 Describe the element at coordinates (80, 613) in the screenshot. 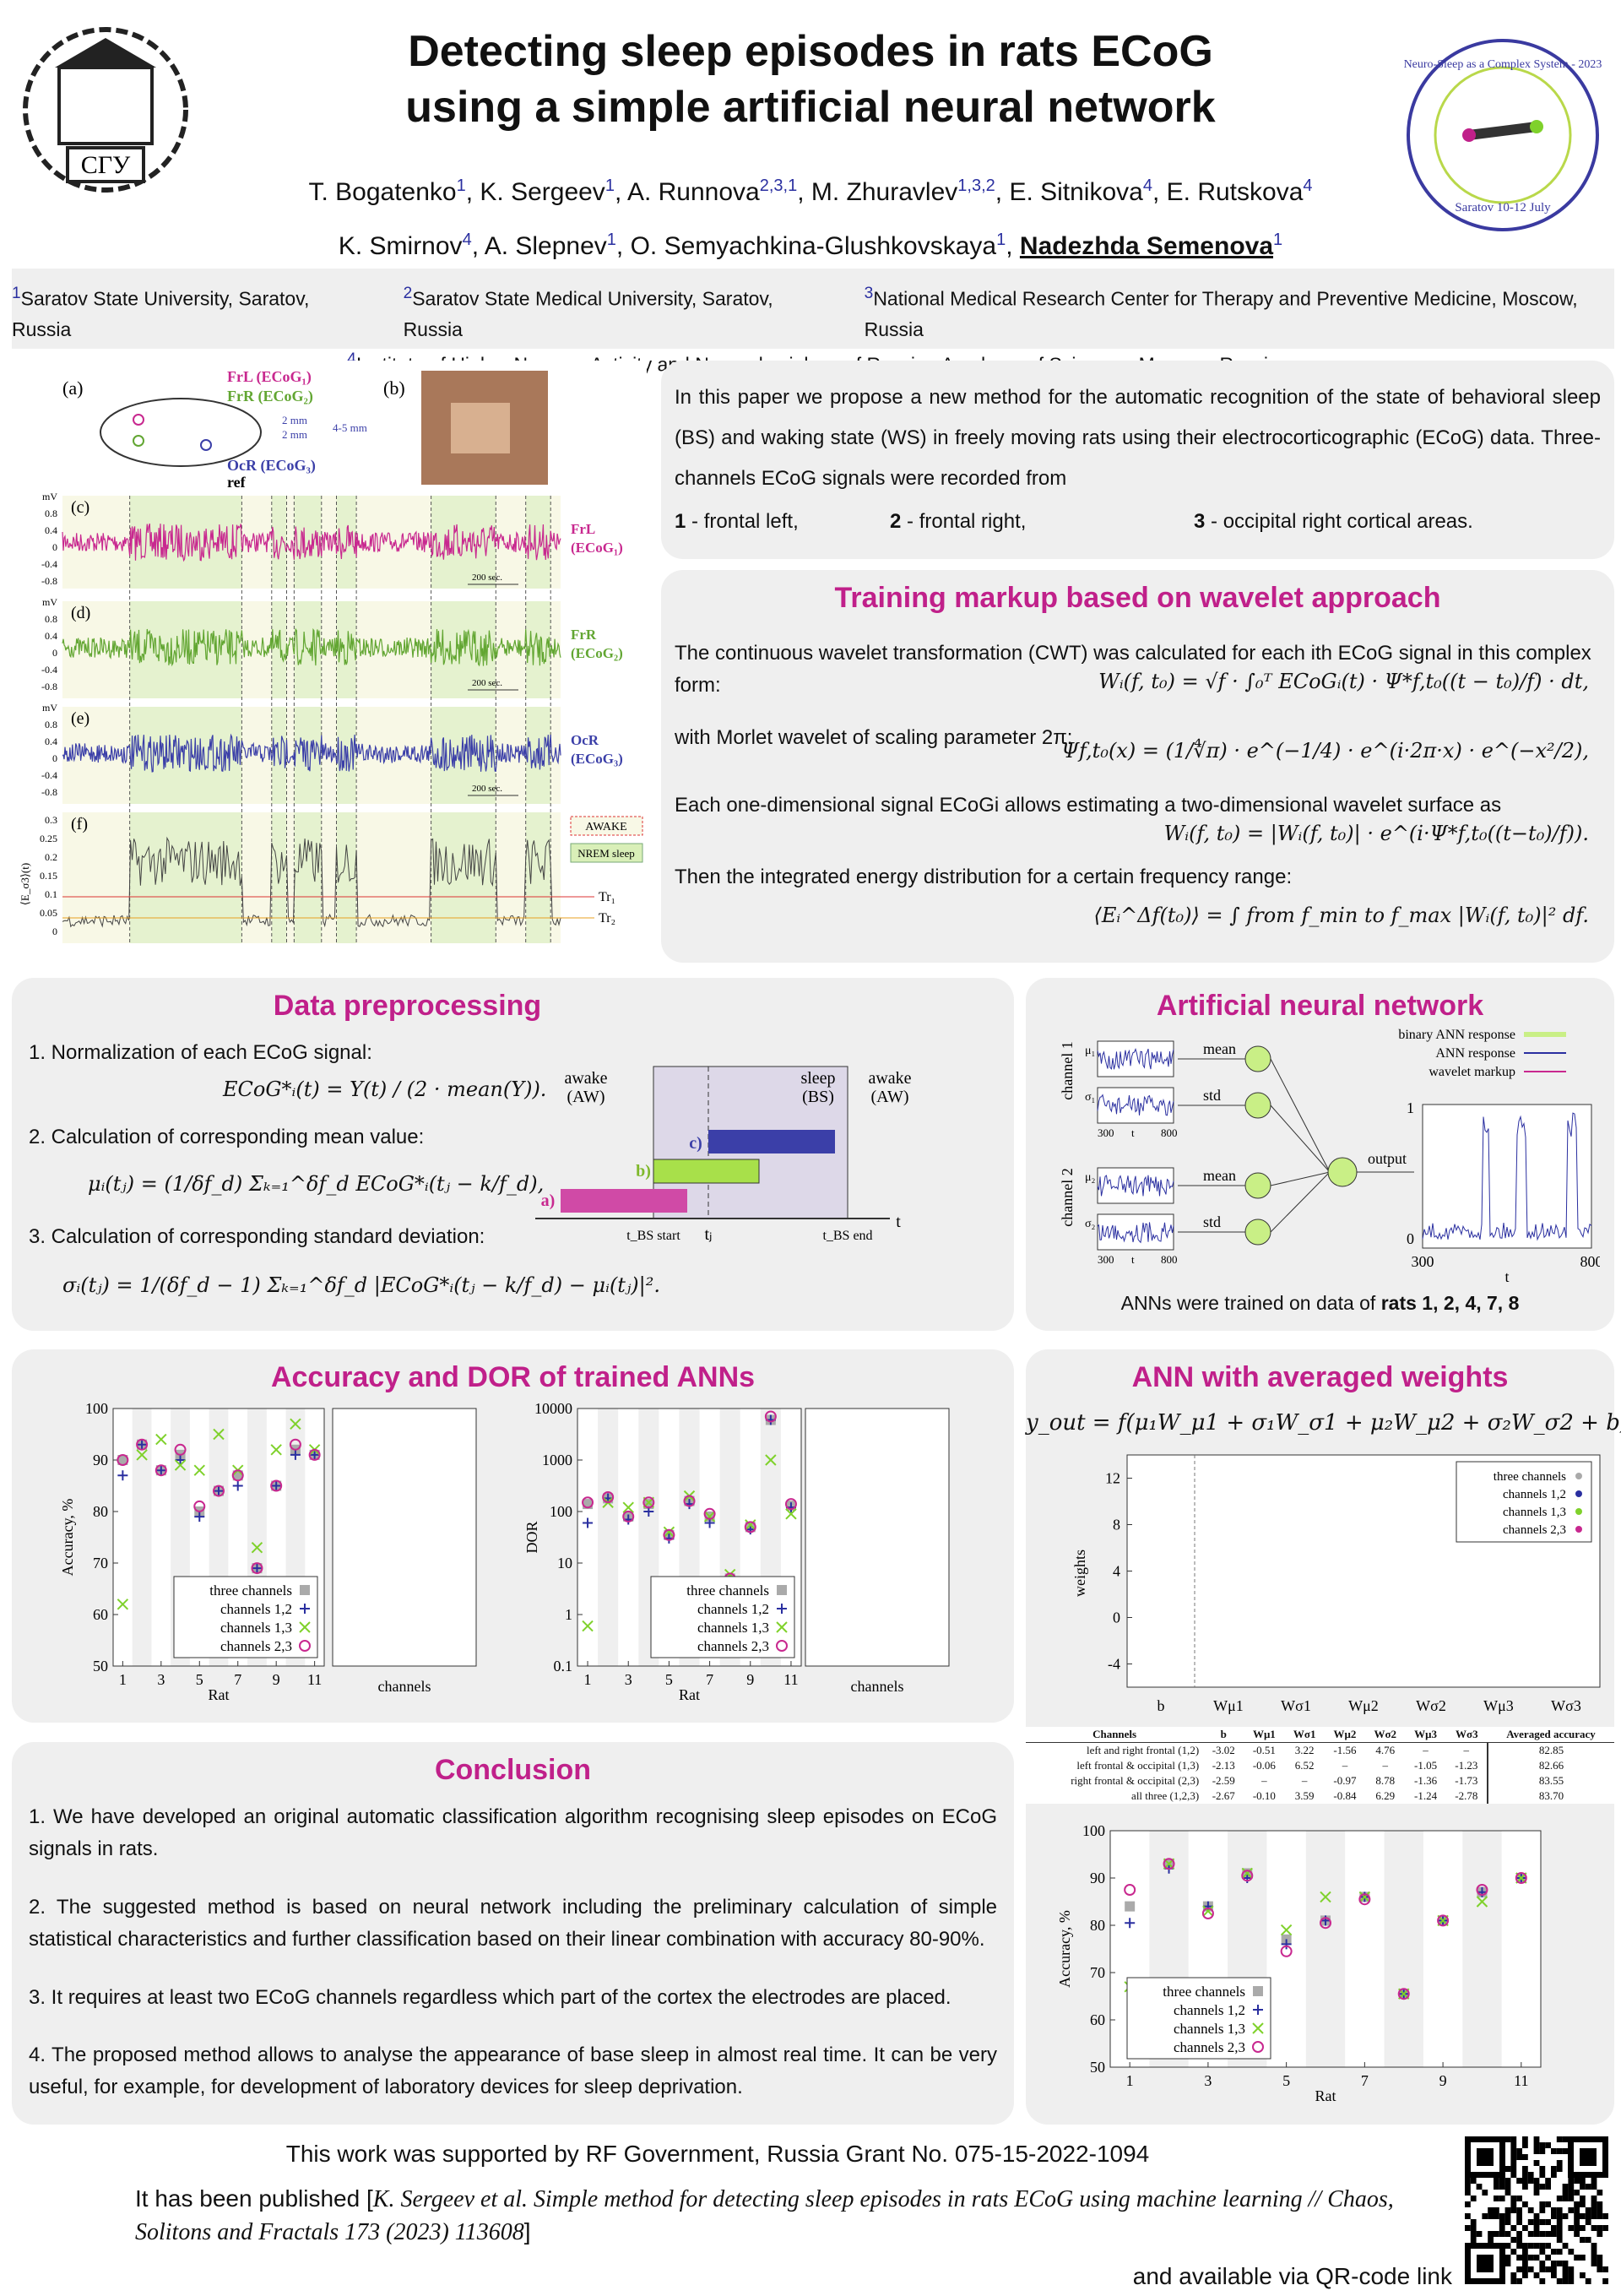

I see `label: (d)` at that location.